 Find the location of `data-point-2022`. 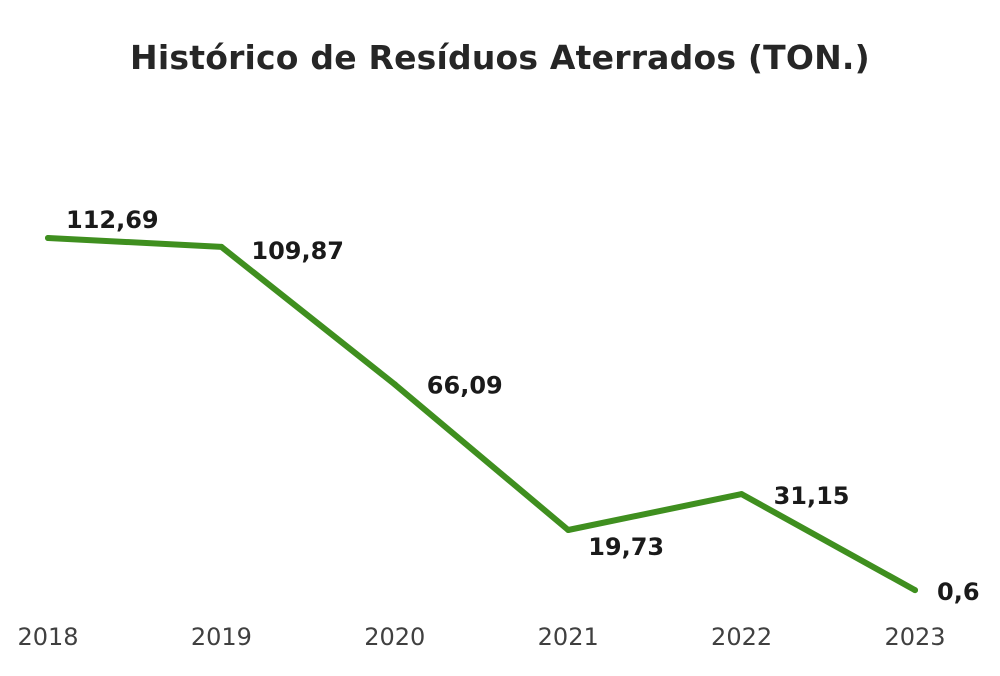

data-point-2022 is located at coordinates (741, 494).